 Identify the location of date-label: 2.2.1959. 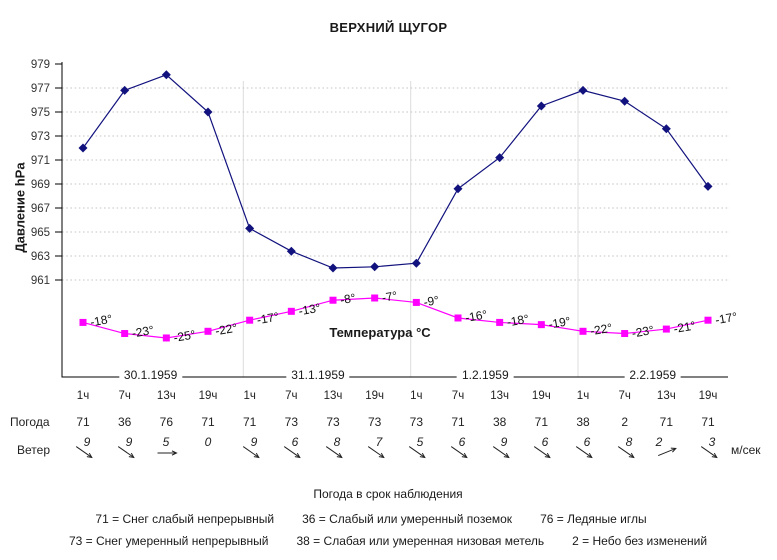
(653, 375).